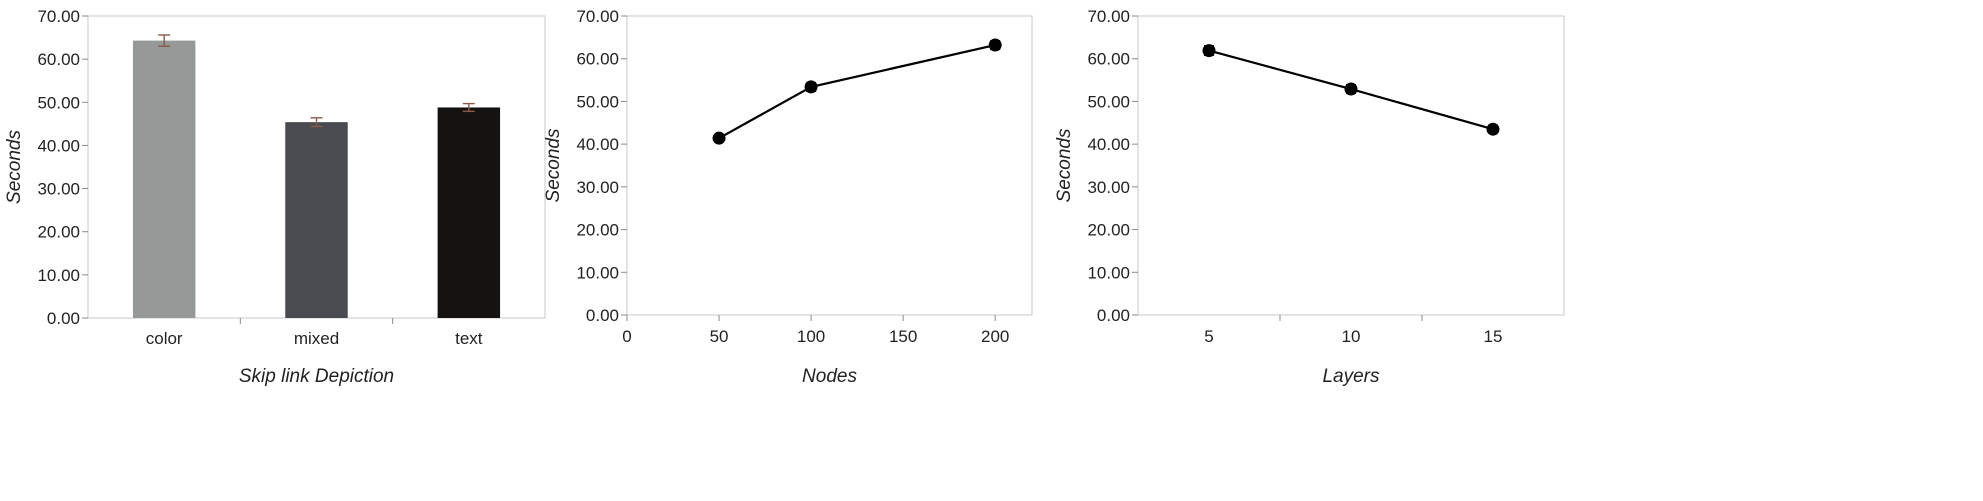  Describe the element at coordinates (811, 336) in the screenshot. I see `x-tick-label: 100` at that location.